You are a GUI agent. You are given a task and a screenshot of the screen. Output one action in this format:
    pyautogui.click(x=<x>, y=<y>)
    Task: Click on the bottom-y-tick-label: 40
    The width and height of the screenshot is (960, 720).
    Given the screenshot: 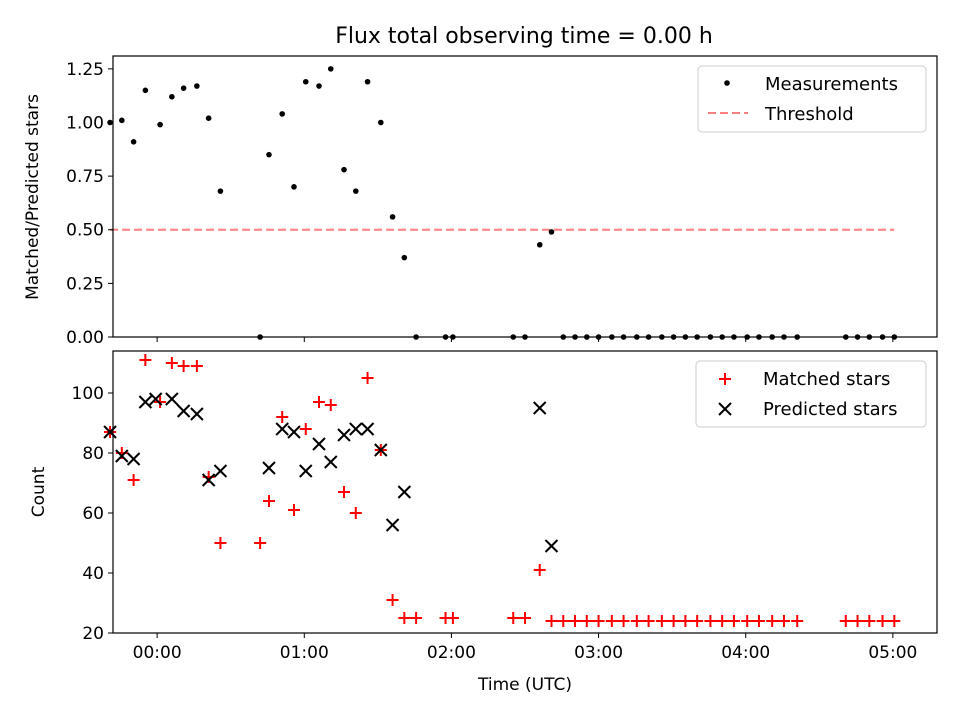 What is the action you would take?
    pyautogui.click(x=93, y=574)
    